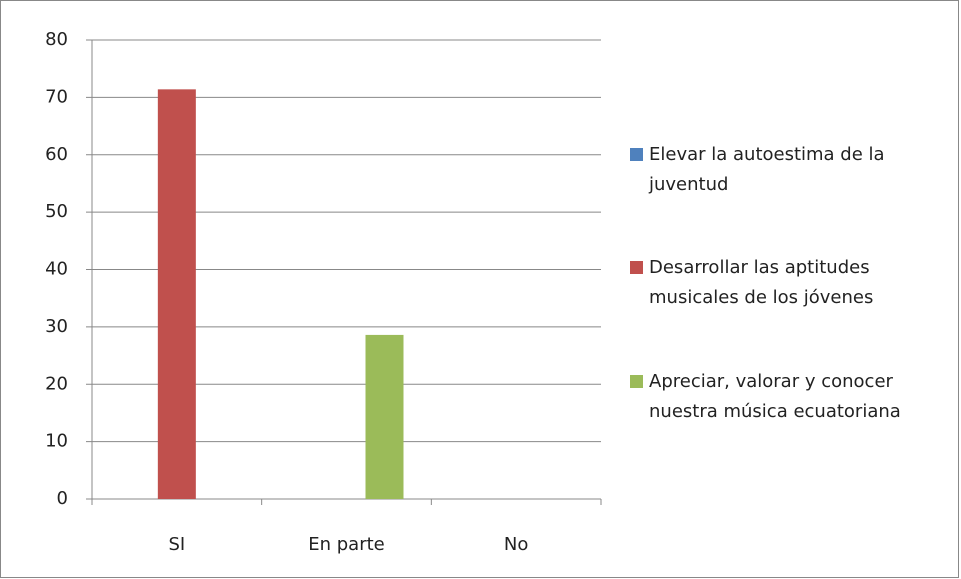 Image resolution: width=961 pixels, height=579 pixels. I want to click on y-tick-label: 70, so click(56, 96).